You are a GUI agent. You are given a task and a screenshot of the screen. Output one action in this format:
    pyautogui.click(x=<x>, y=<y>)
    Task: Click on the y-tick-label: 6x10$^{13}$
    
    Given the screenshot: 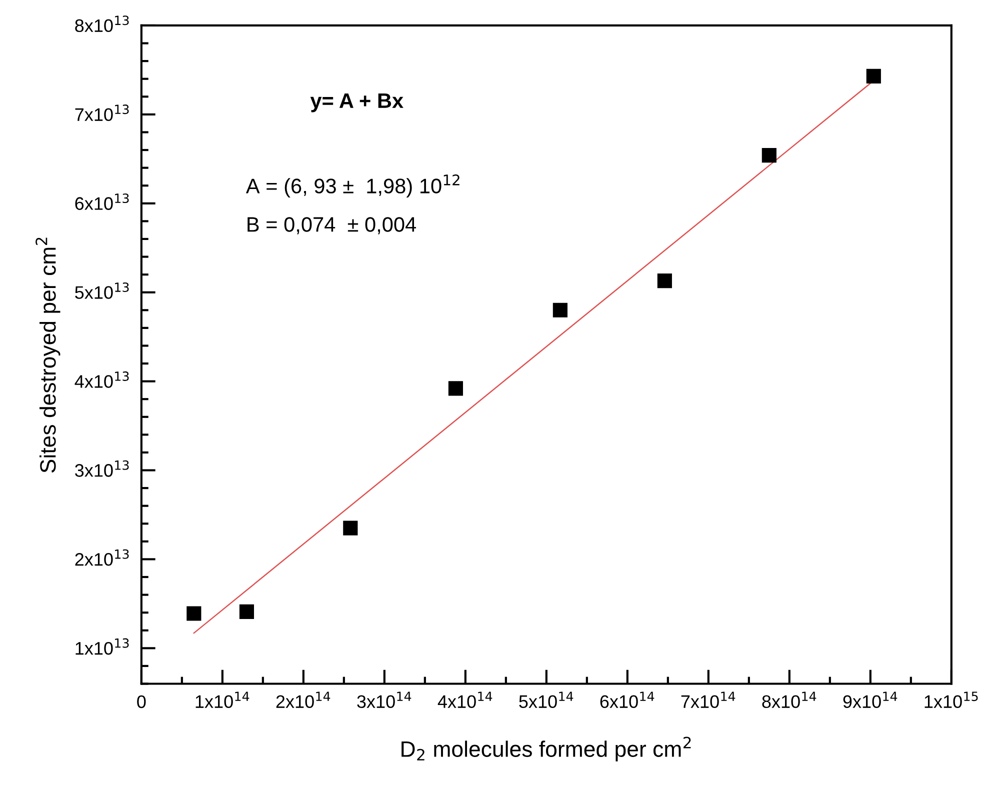 What is the action you would take?
    pyautogui.click(x=102, y=202)
    